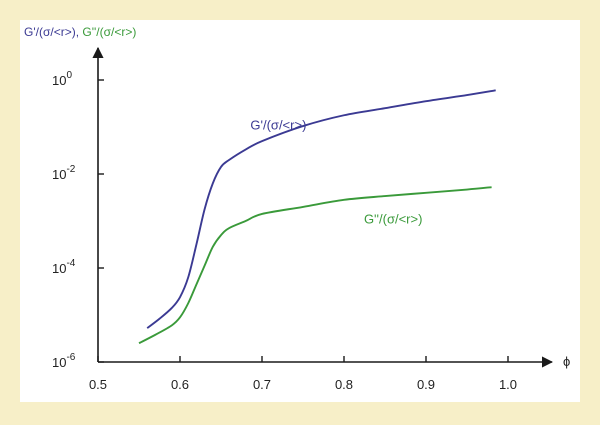 The image size is (600, 425). I want to click on x-tick-label: 0.6, so click(180, 384).